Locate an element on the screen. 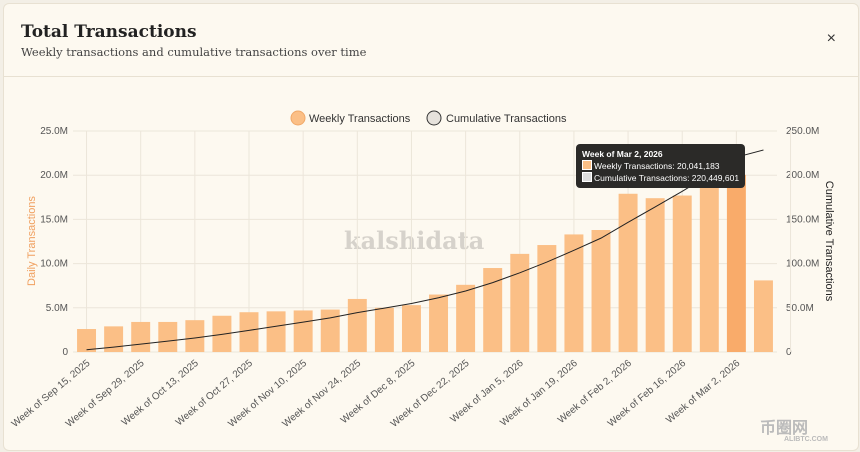  y-right-tick-label: 150.0M is located at coordinates (802, 219).